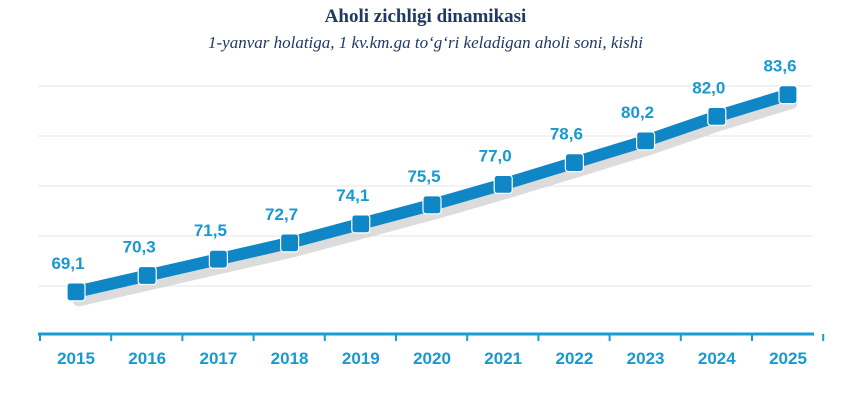 The height and width of the screenshot is (404, 851). What do you see at coordinates (503, 358) in the screenshot?
I see `x-tick-label: 2021` at bounding box center [503, 358].